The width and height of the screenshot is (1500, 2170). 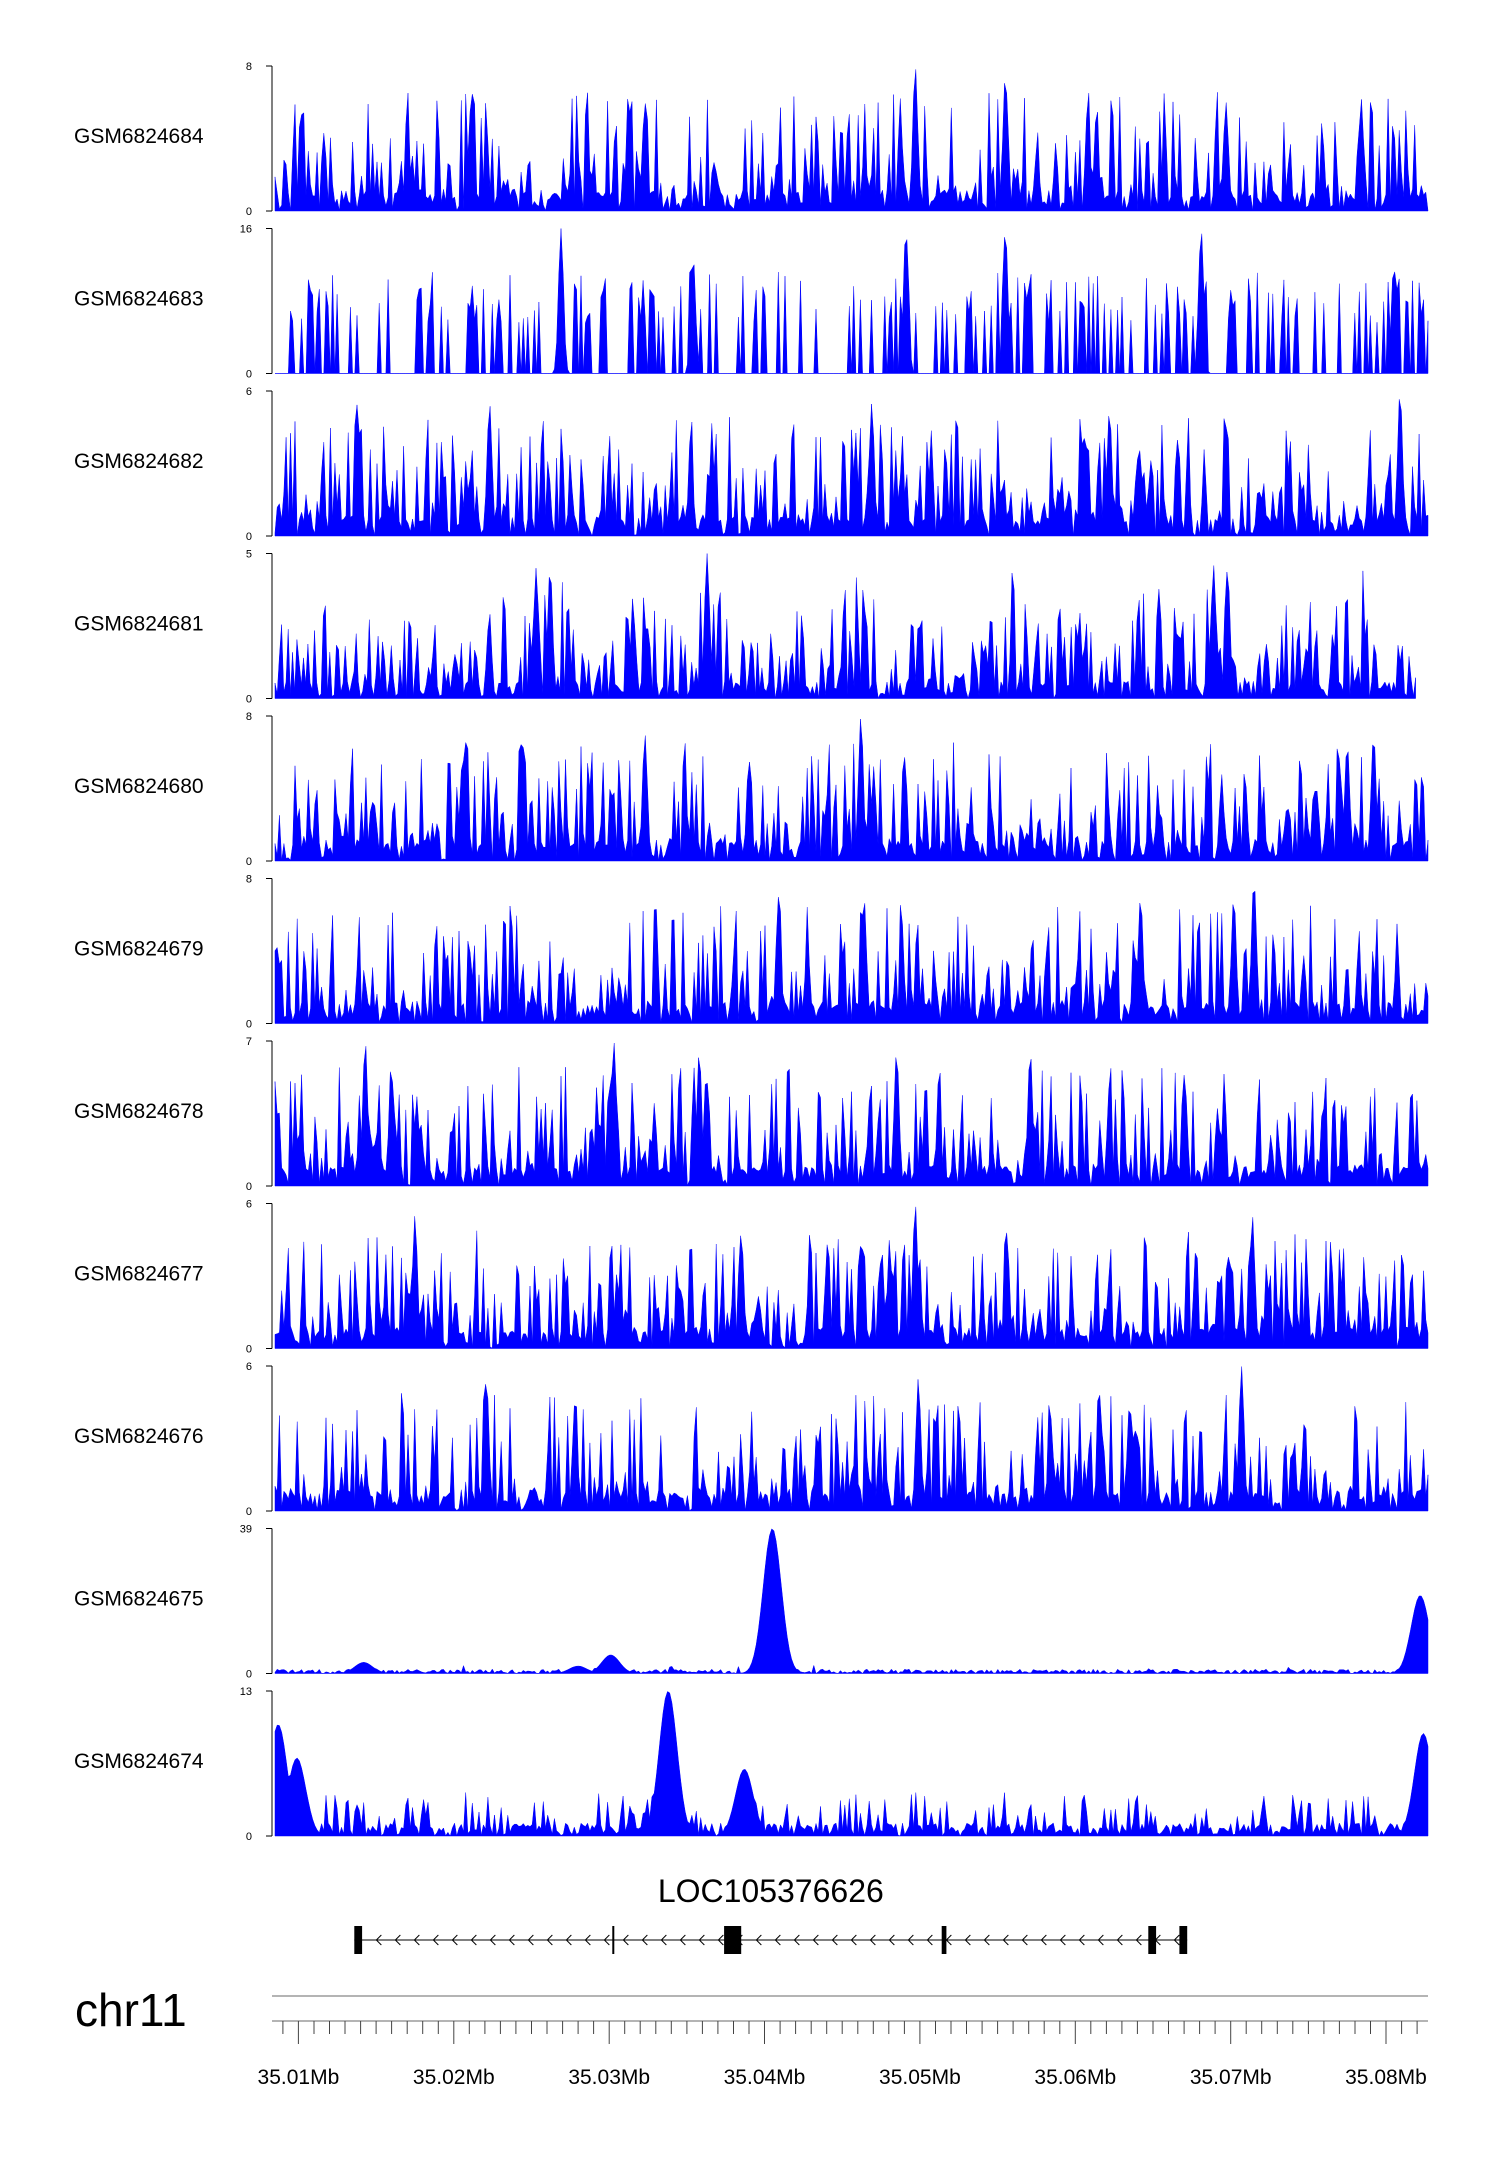 I want to click on x-tick-label: 35.07Mb, so click(x=1231, y=2077).